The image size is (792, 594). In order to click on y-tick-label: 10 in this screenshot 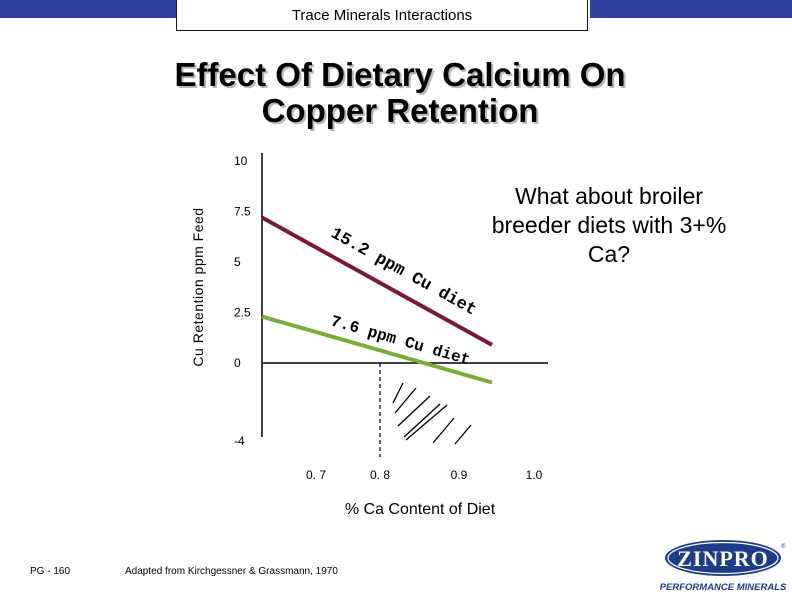, I will do `click(241, 161)`.